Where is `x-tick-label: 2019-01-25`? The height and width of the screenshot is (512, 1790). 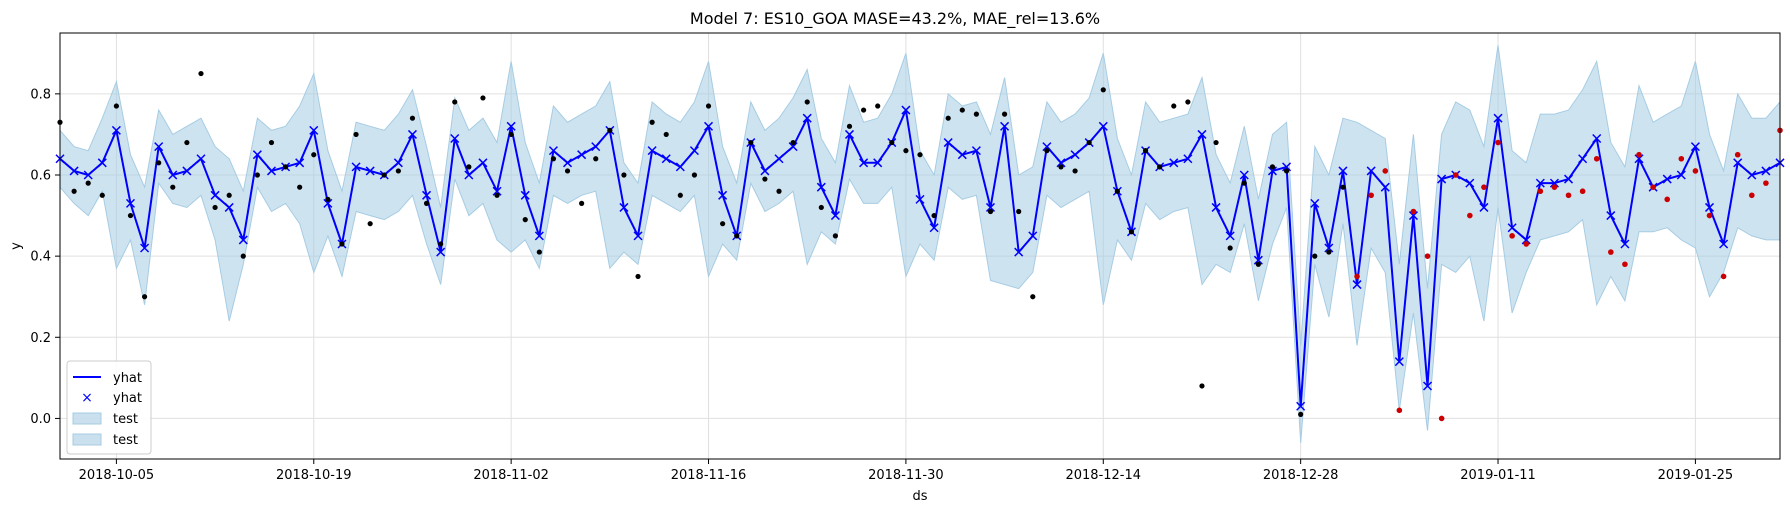
x-tick-label: 2019-01-25 is located at coordinates (1696, 475).